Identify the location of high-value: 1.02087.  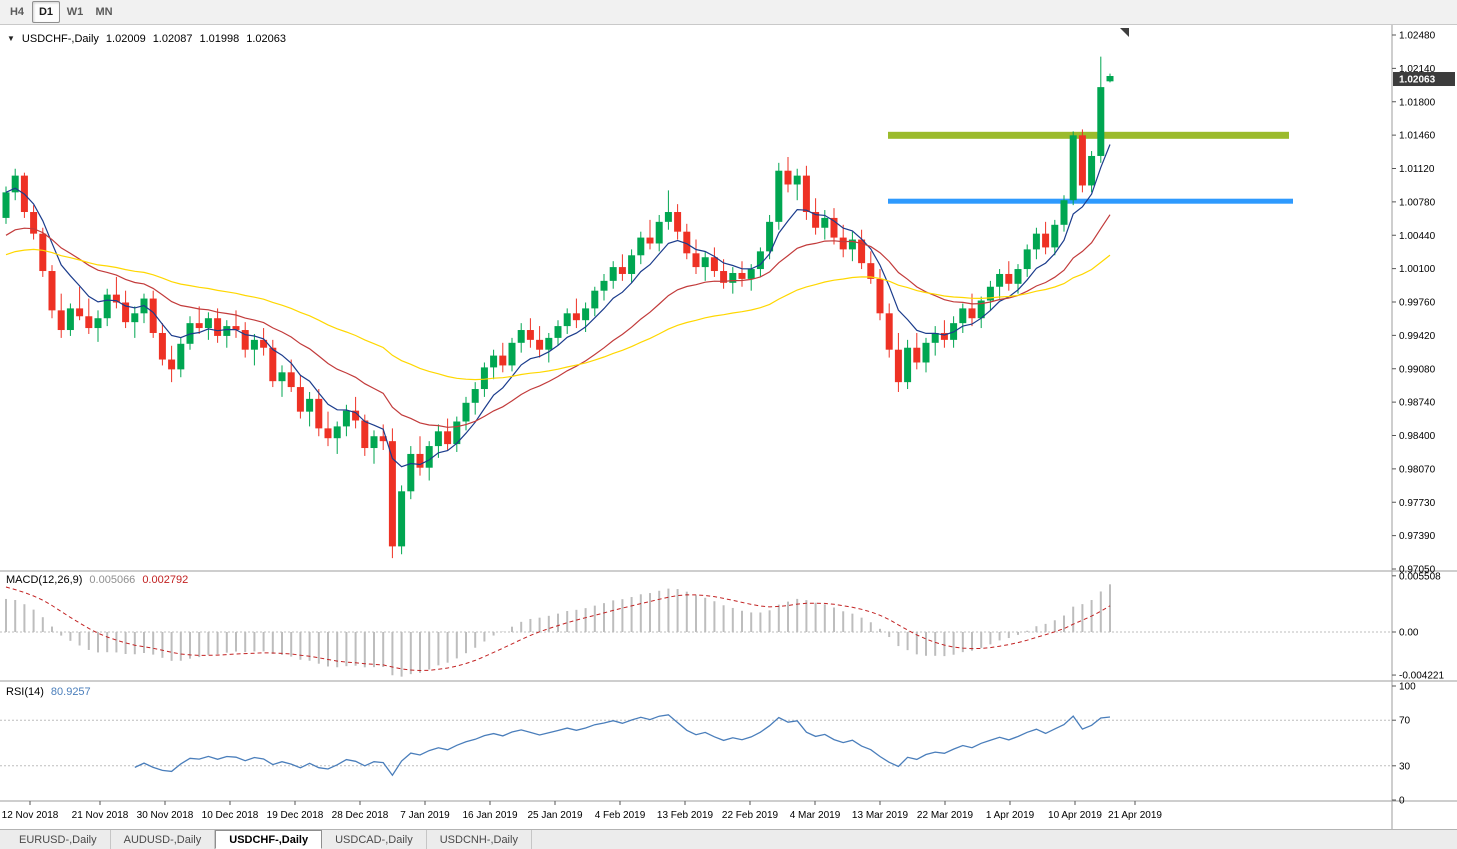
(172, 39).